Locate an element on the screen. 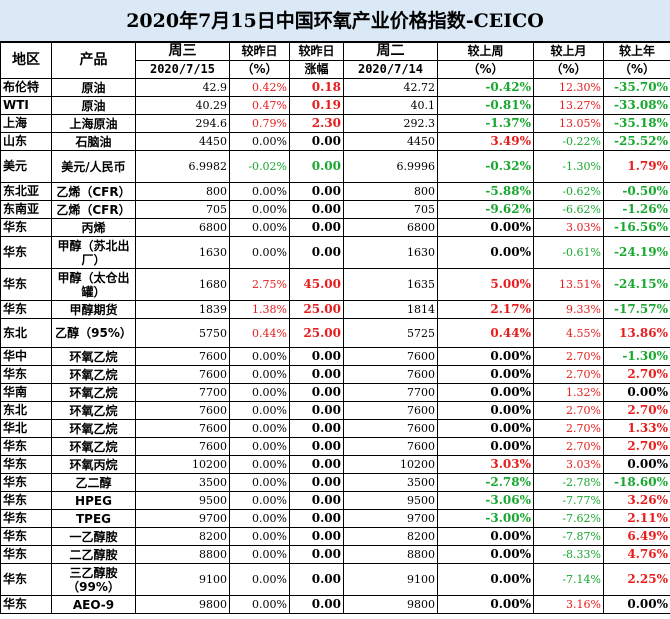  table-cell-product: AEO-9 is located at coordinates (93, 604).